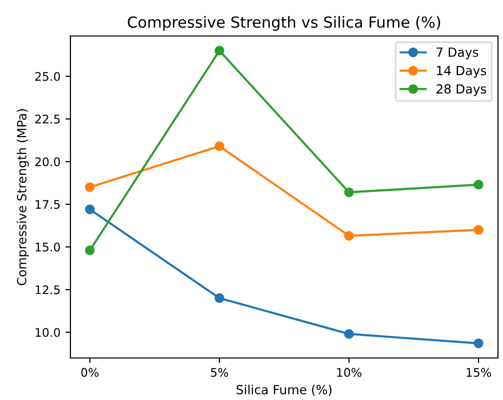 The image size is (503, 400). Describe the element at coordinates (47, 76) in the screenshot. I see `y-tick-label: 25.0` at that location.